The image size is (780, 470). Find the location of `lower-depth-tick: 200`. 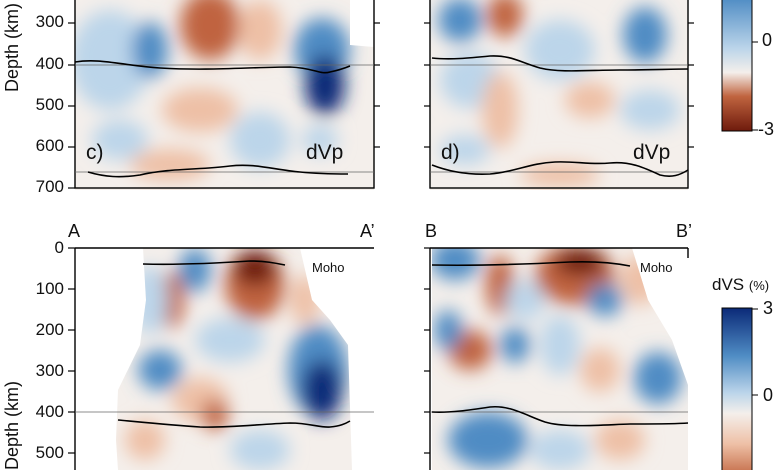

lower-depth-tick: 200 is located at coordinates (49, 329).